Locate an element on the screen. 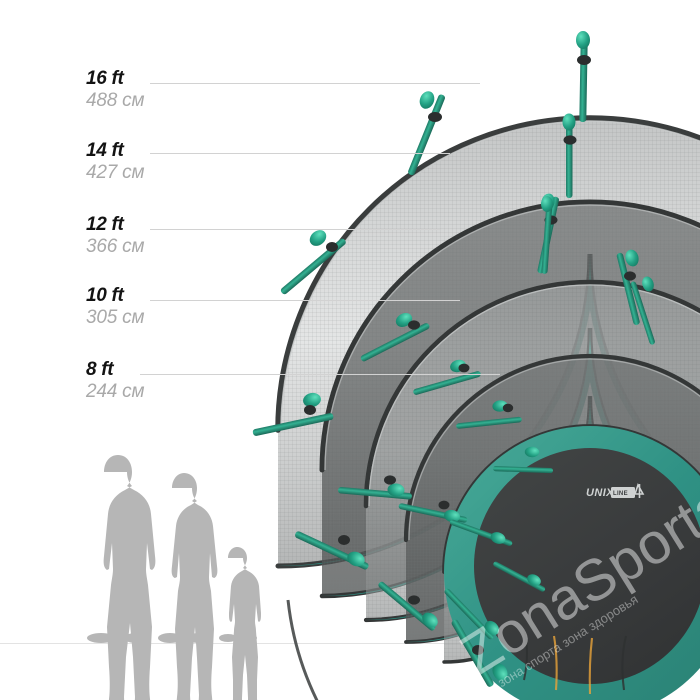  pole-16ft-a is located at coordinates (583, 77).